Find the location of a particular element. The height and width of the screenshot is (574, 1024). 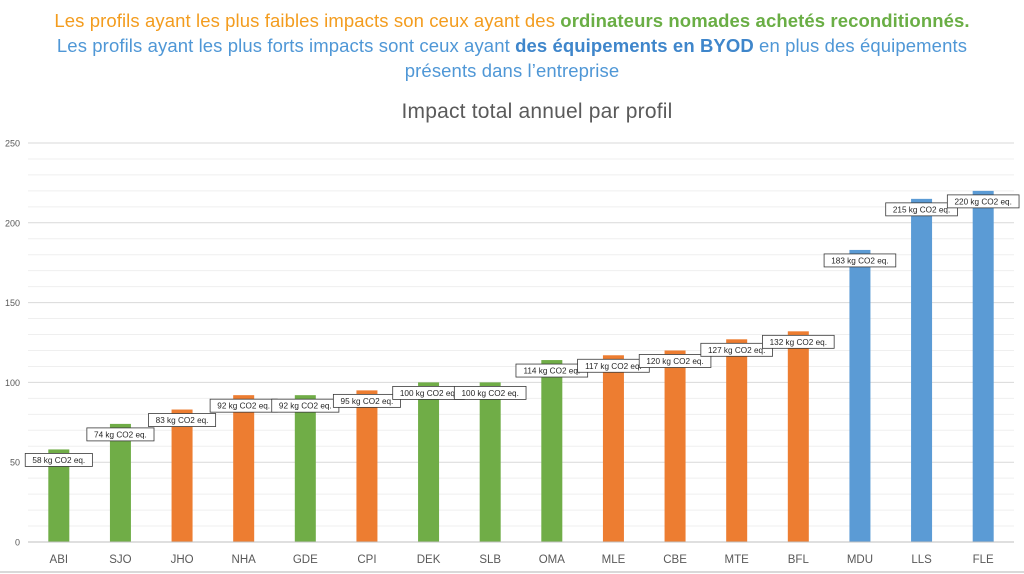

bar-mte is located at coordinates (737, 440).